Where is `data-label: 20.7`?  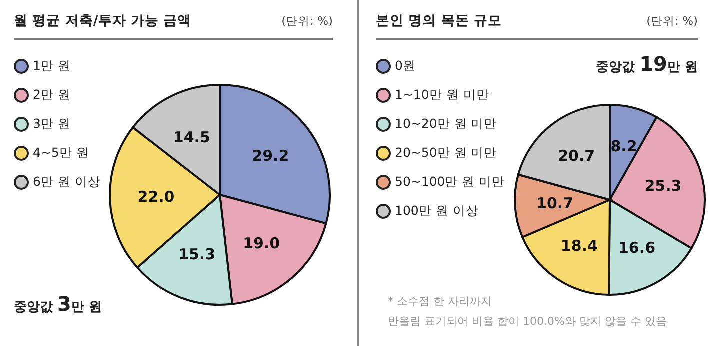
data-label: 20.7 is located at coordinates (577, 156).